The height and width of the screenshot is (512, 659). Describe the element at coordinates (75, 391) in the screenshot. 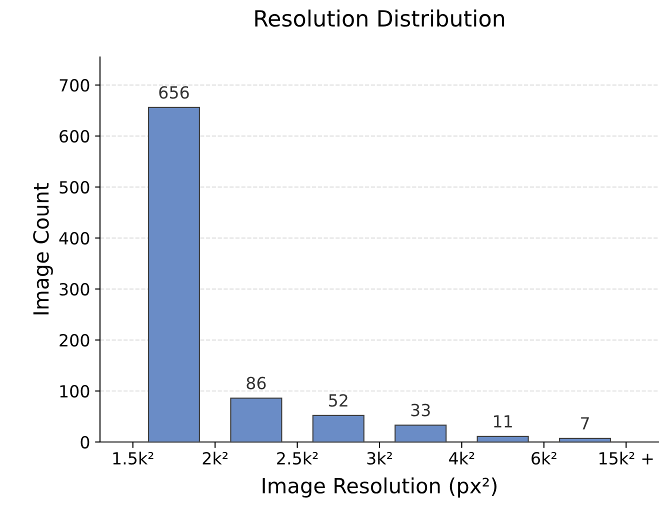

I see `y-tick-label: 100` at that location.